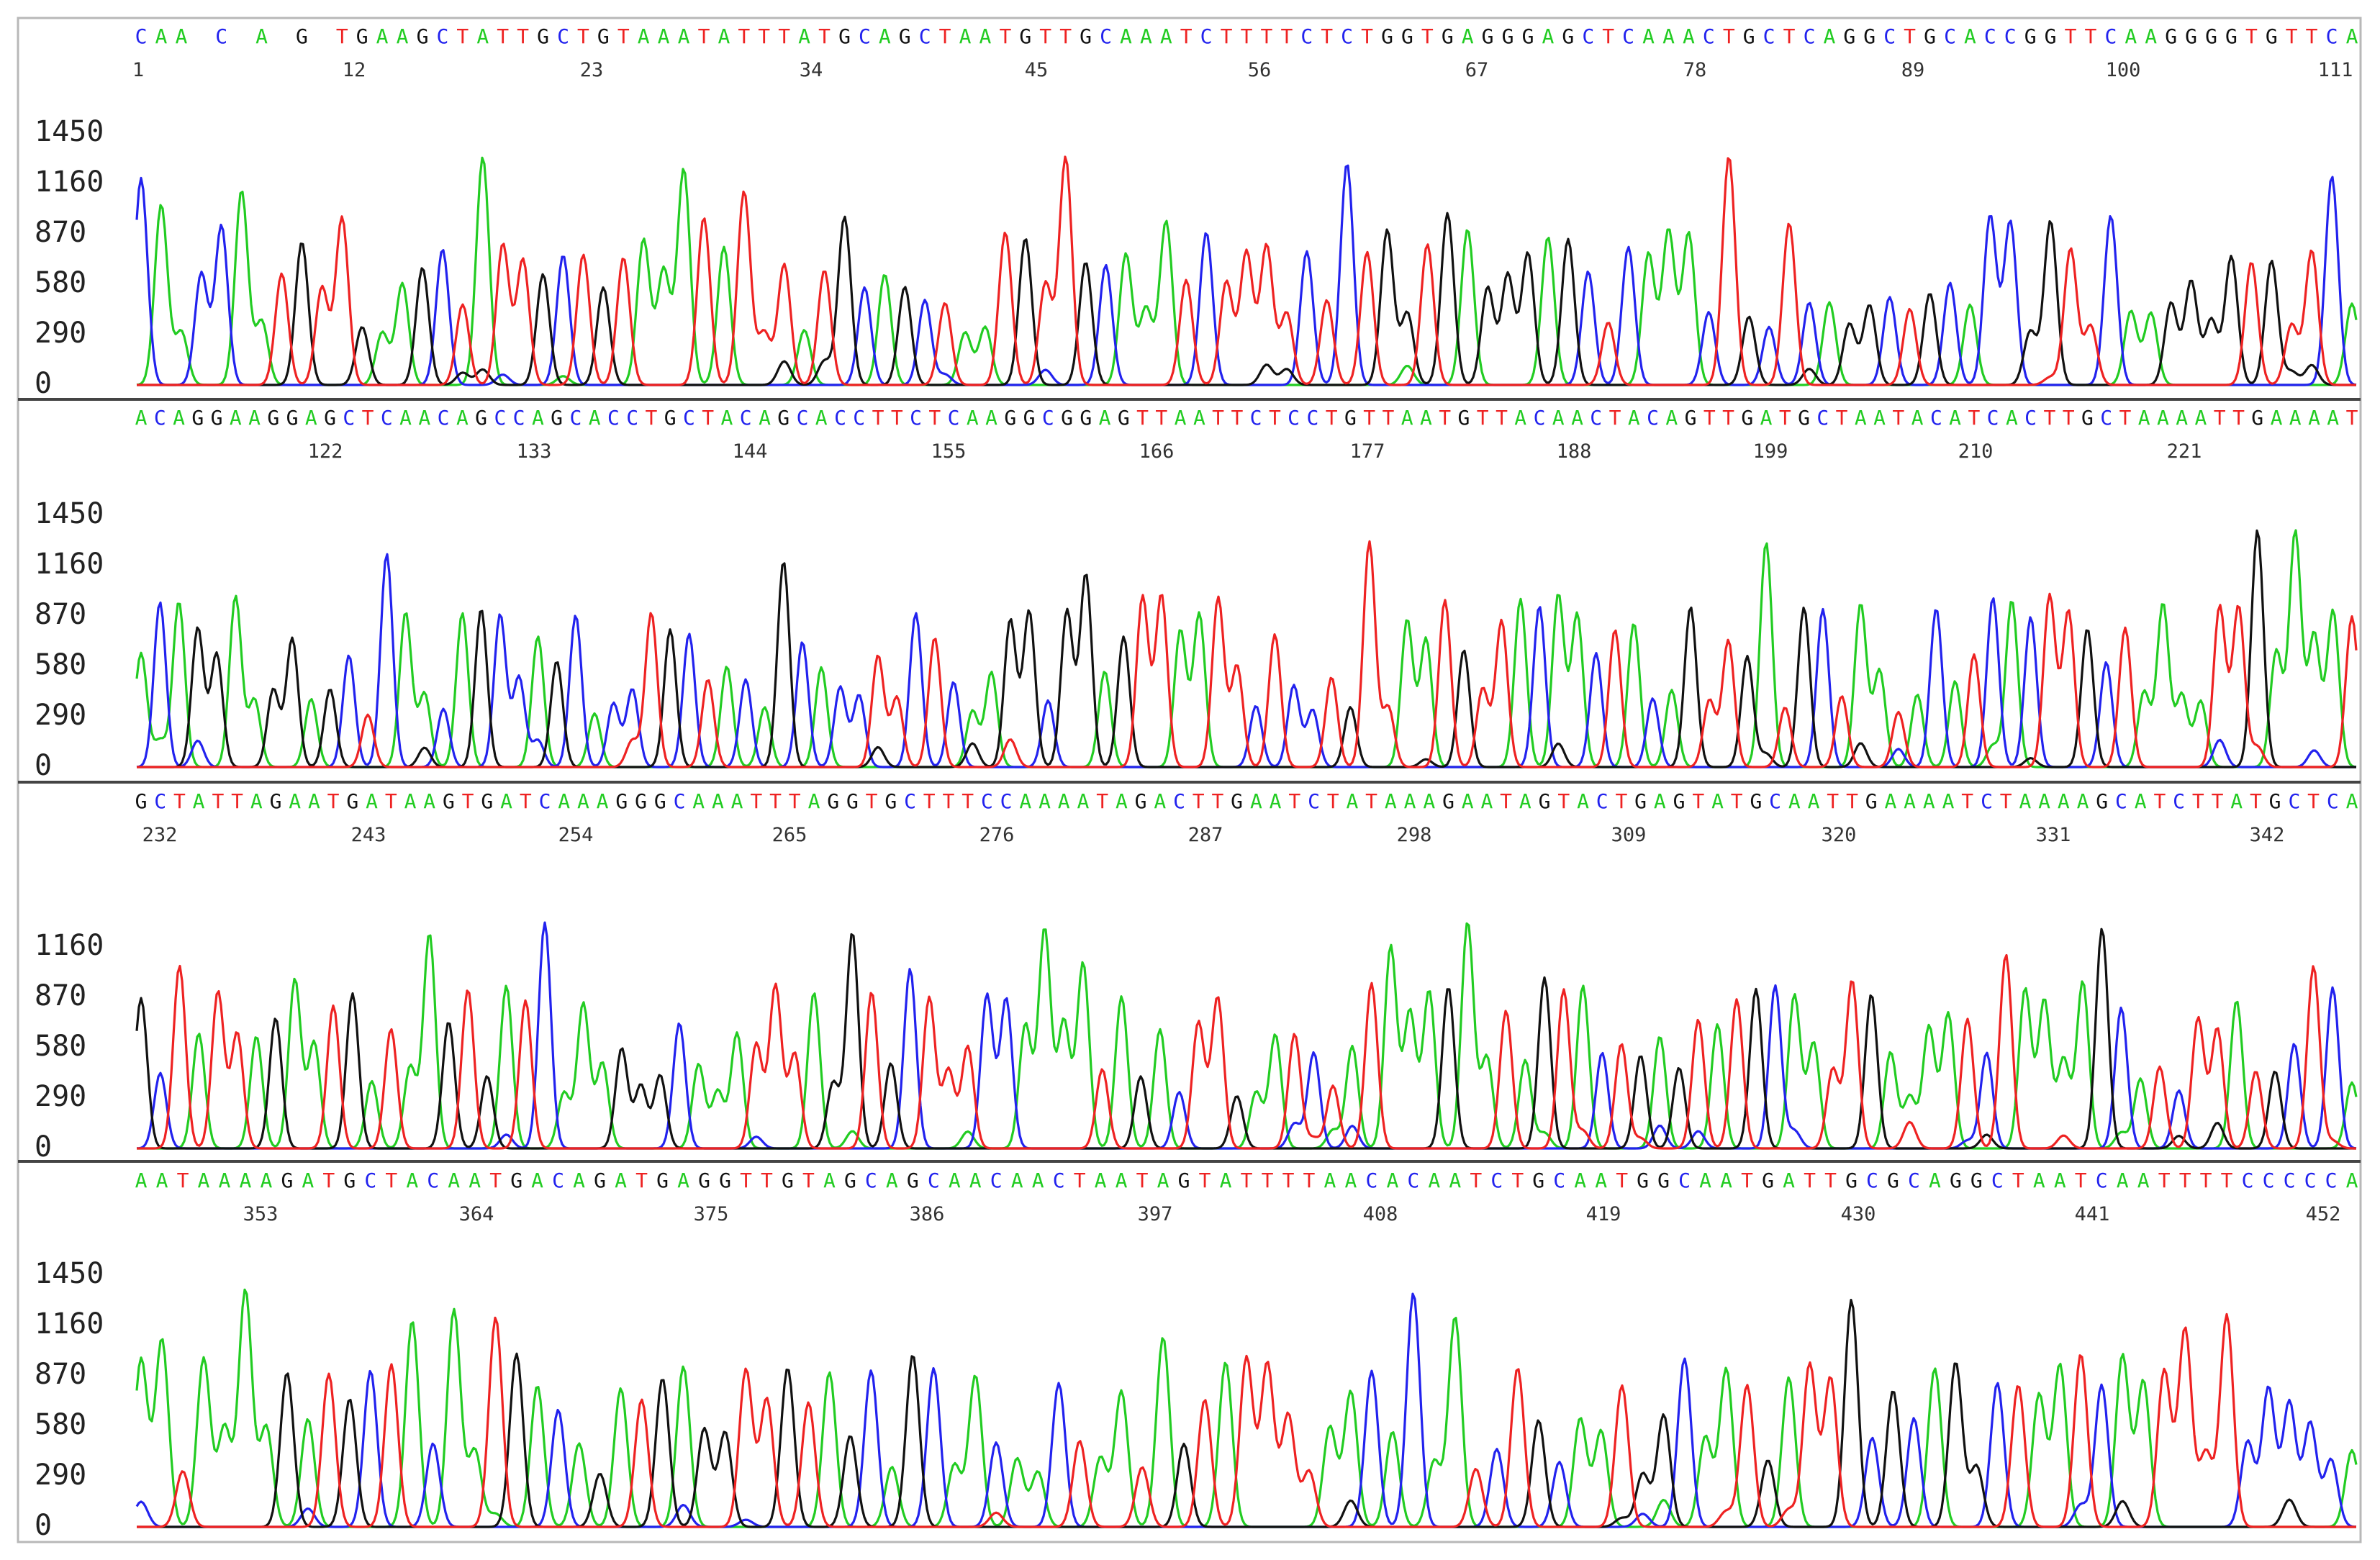  What do you see at coordinates (61, 715) in the screenshot?
I see `intensity-tick-label: 290` at bounding box center [61, 715].